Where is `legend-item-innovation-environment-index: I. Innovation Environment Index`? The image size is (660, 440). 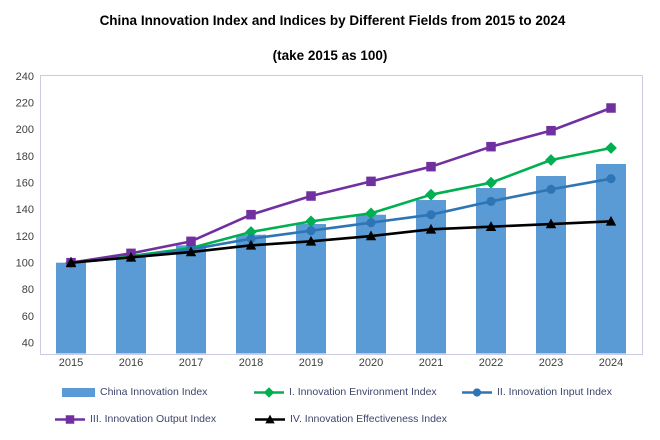
legend-item-innovation-environment-index: I. Innovation Environment Index is located at coordinates (345, 392).